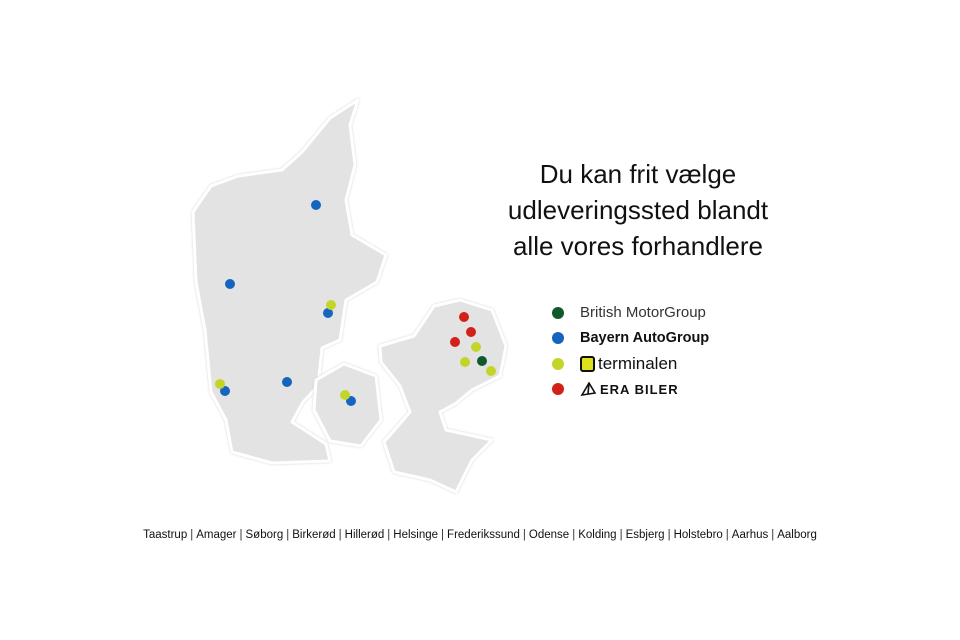  Describe the element at coordinates (750, 535) in the screenshot. I see `city-name: Aarhus` at that location.